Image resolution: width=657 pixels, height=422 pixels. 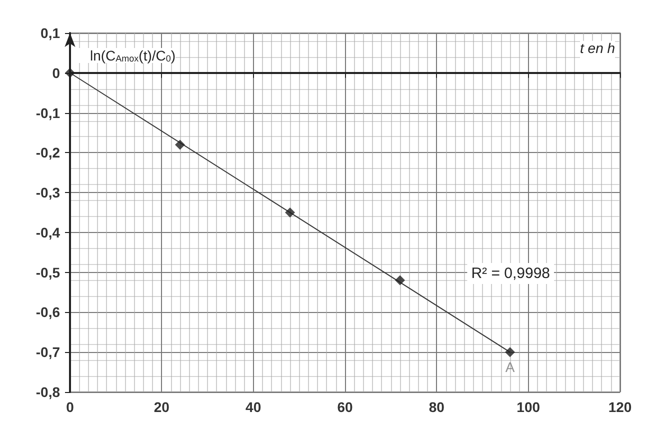 What do you see at coordinates (48, 152) in the screenshot?
I see `y-tick-label: -0,2` at bounding box center [48, 152].